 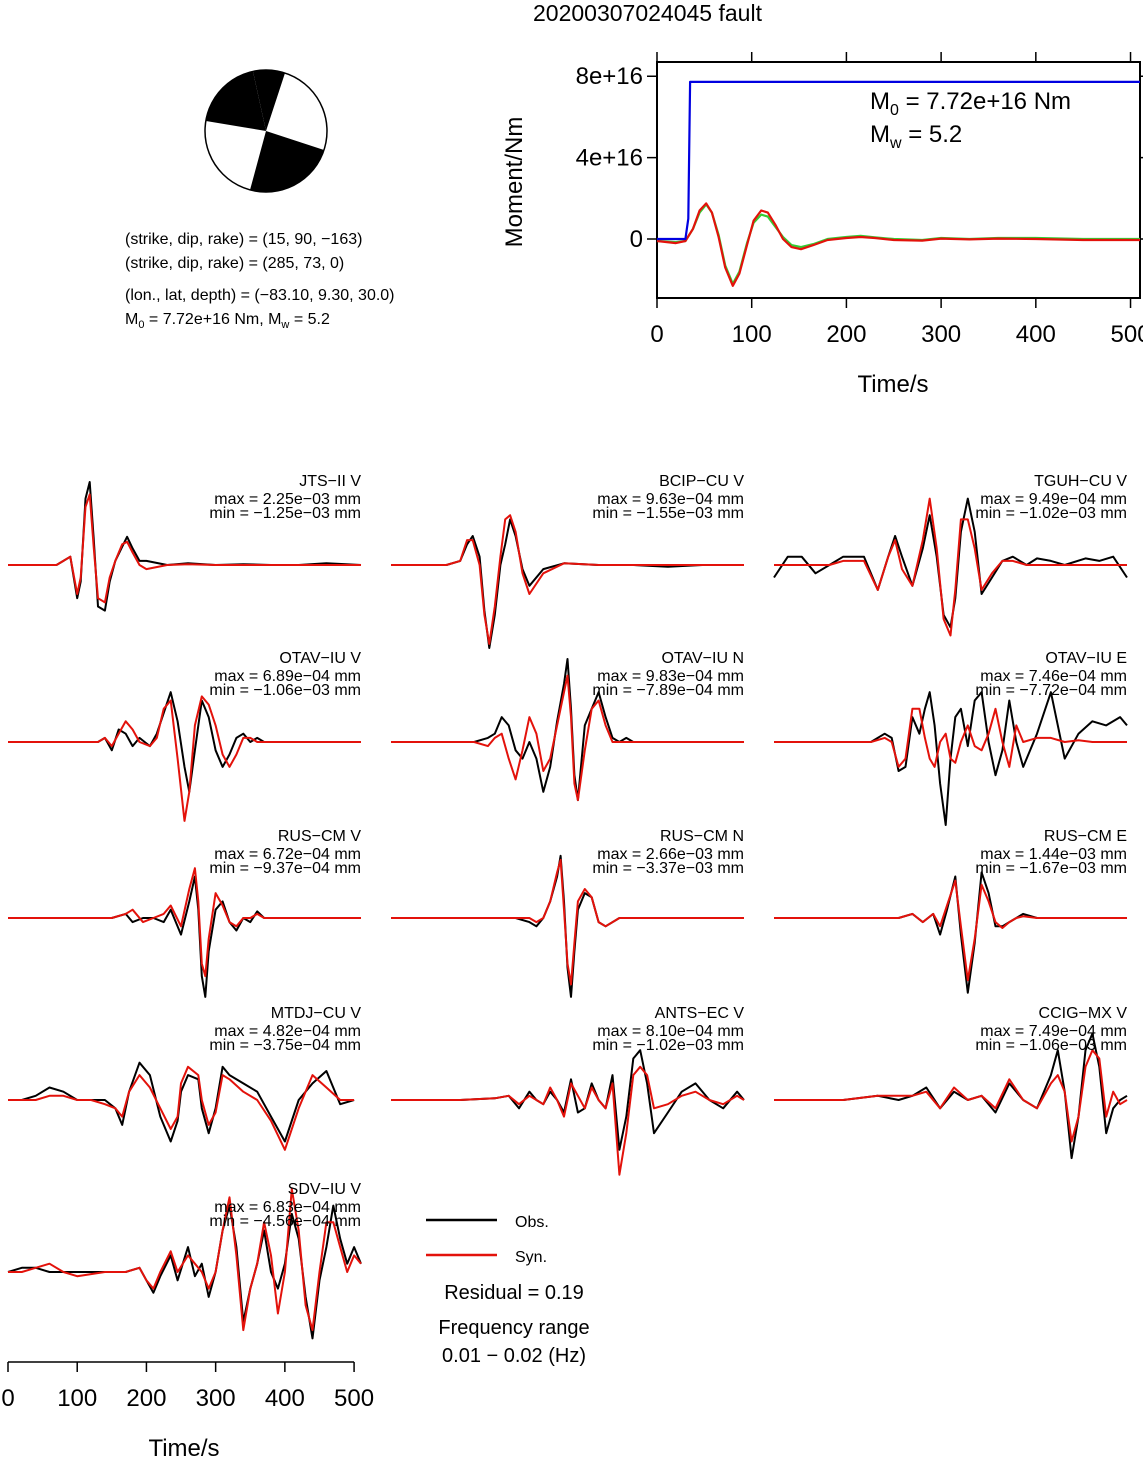 What do you see at coordinates (1085, 836) in the screenshot?
I see `station-label: RUS−CM E` at bounding box center [1085, 836].